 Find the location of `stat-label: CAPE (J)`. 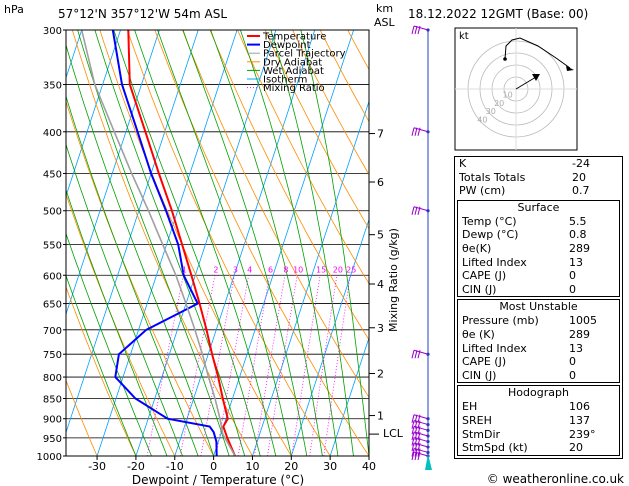

stat-label: CAPE (J) is located at coordinates (484, 276).